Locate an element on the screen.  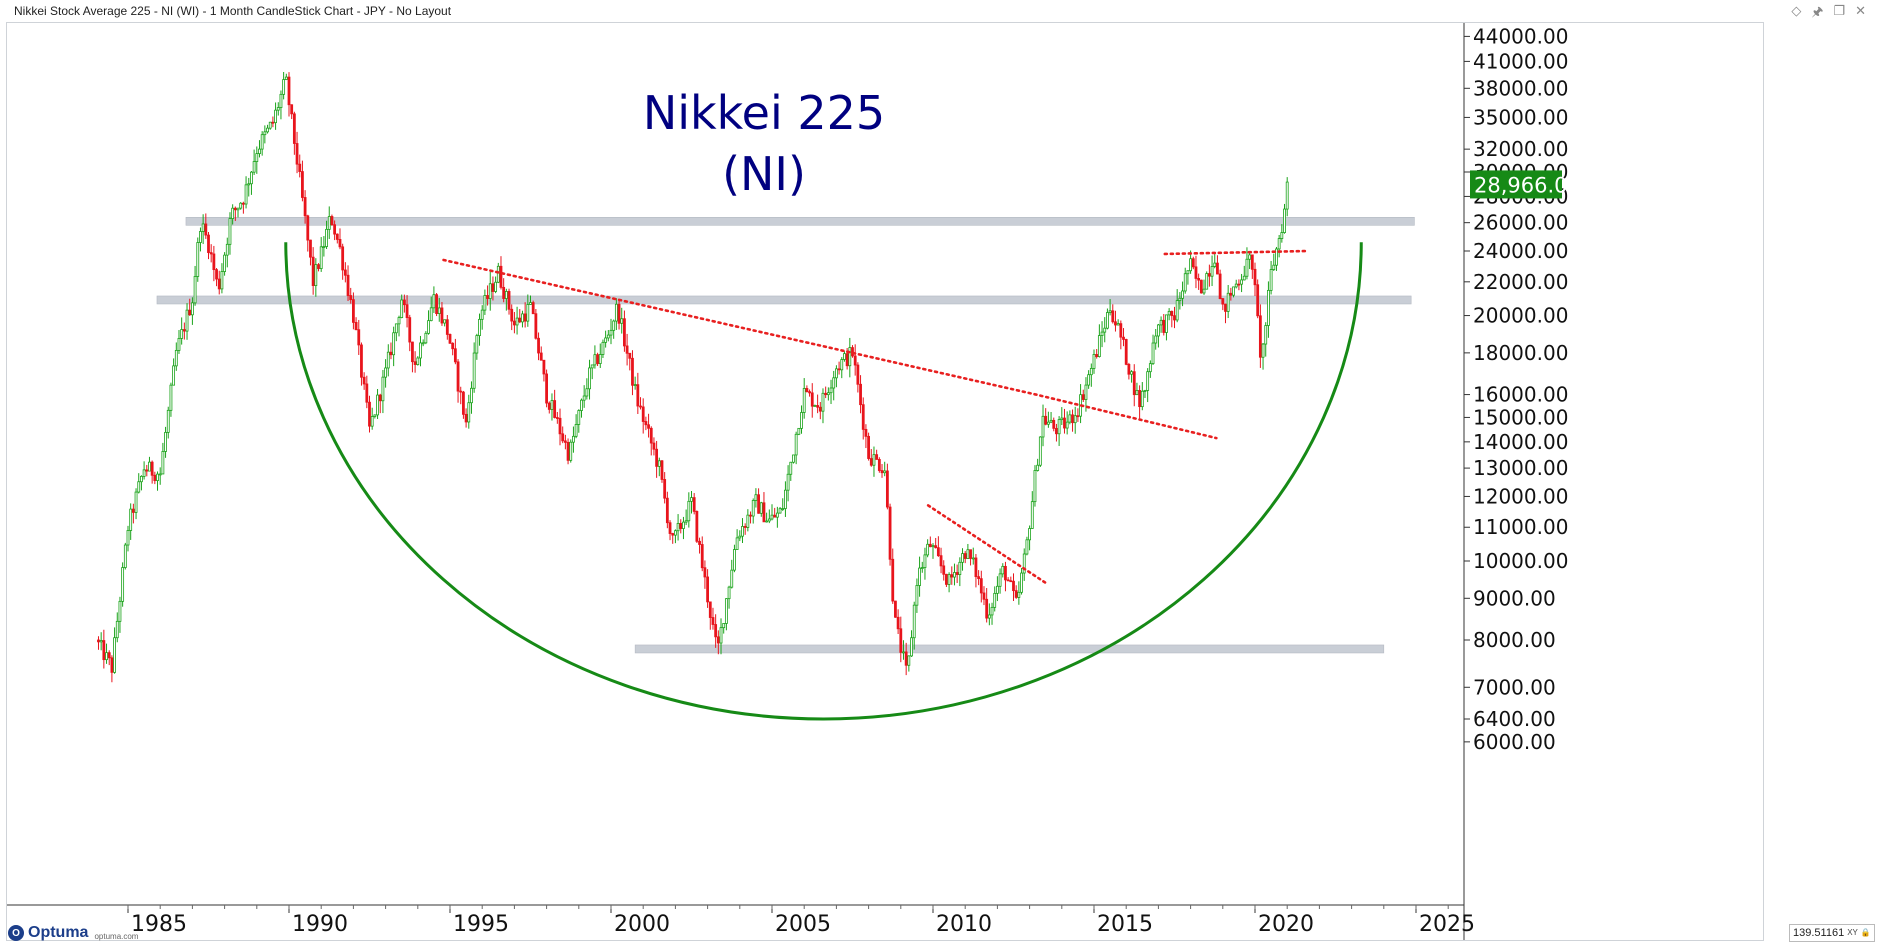
pin-icon: 🖈 is located at coordinates (1817, 11).